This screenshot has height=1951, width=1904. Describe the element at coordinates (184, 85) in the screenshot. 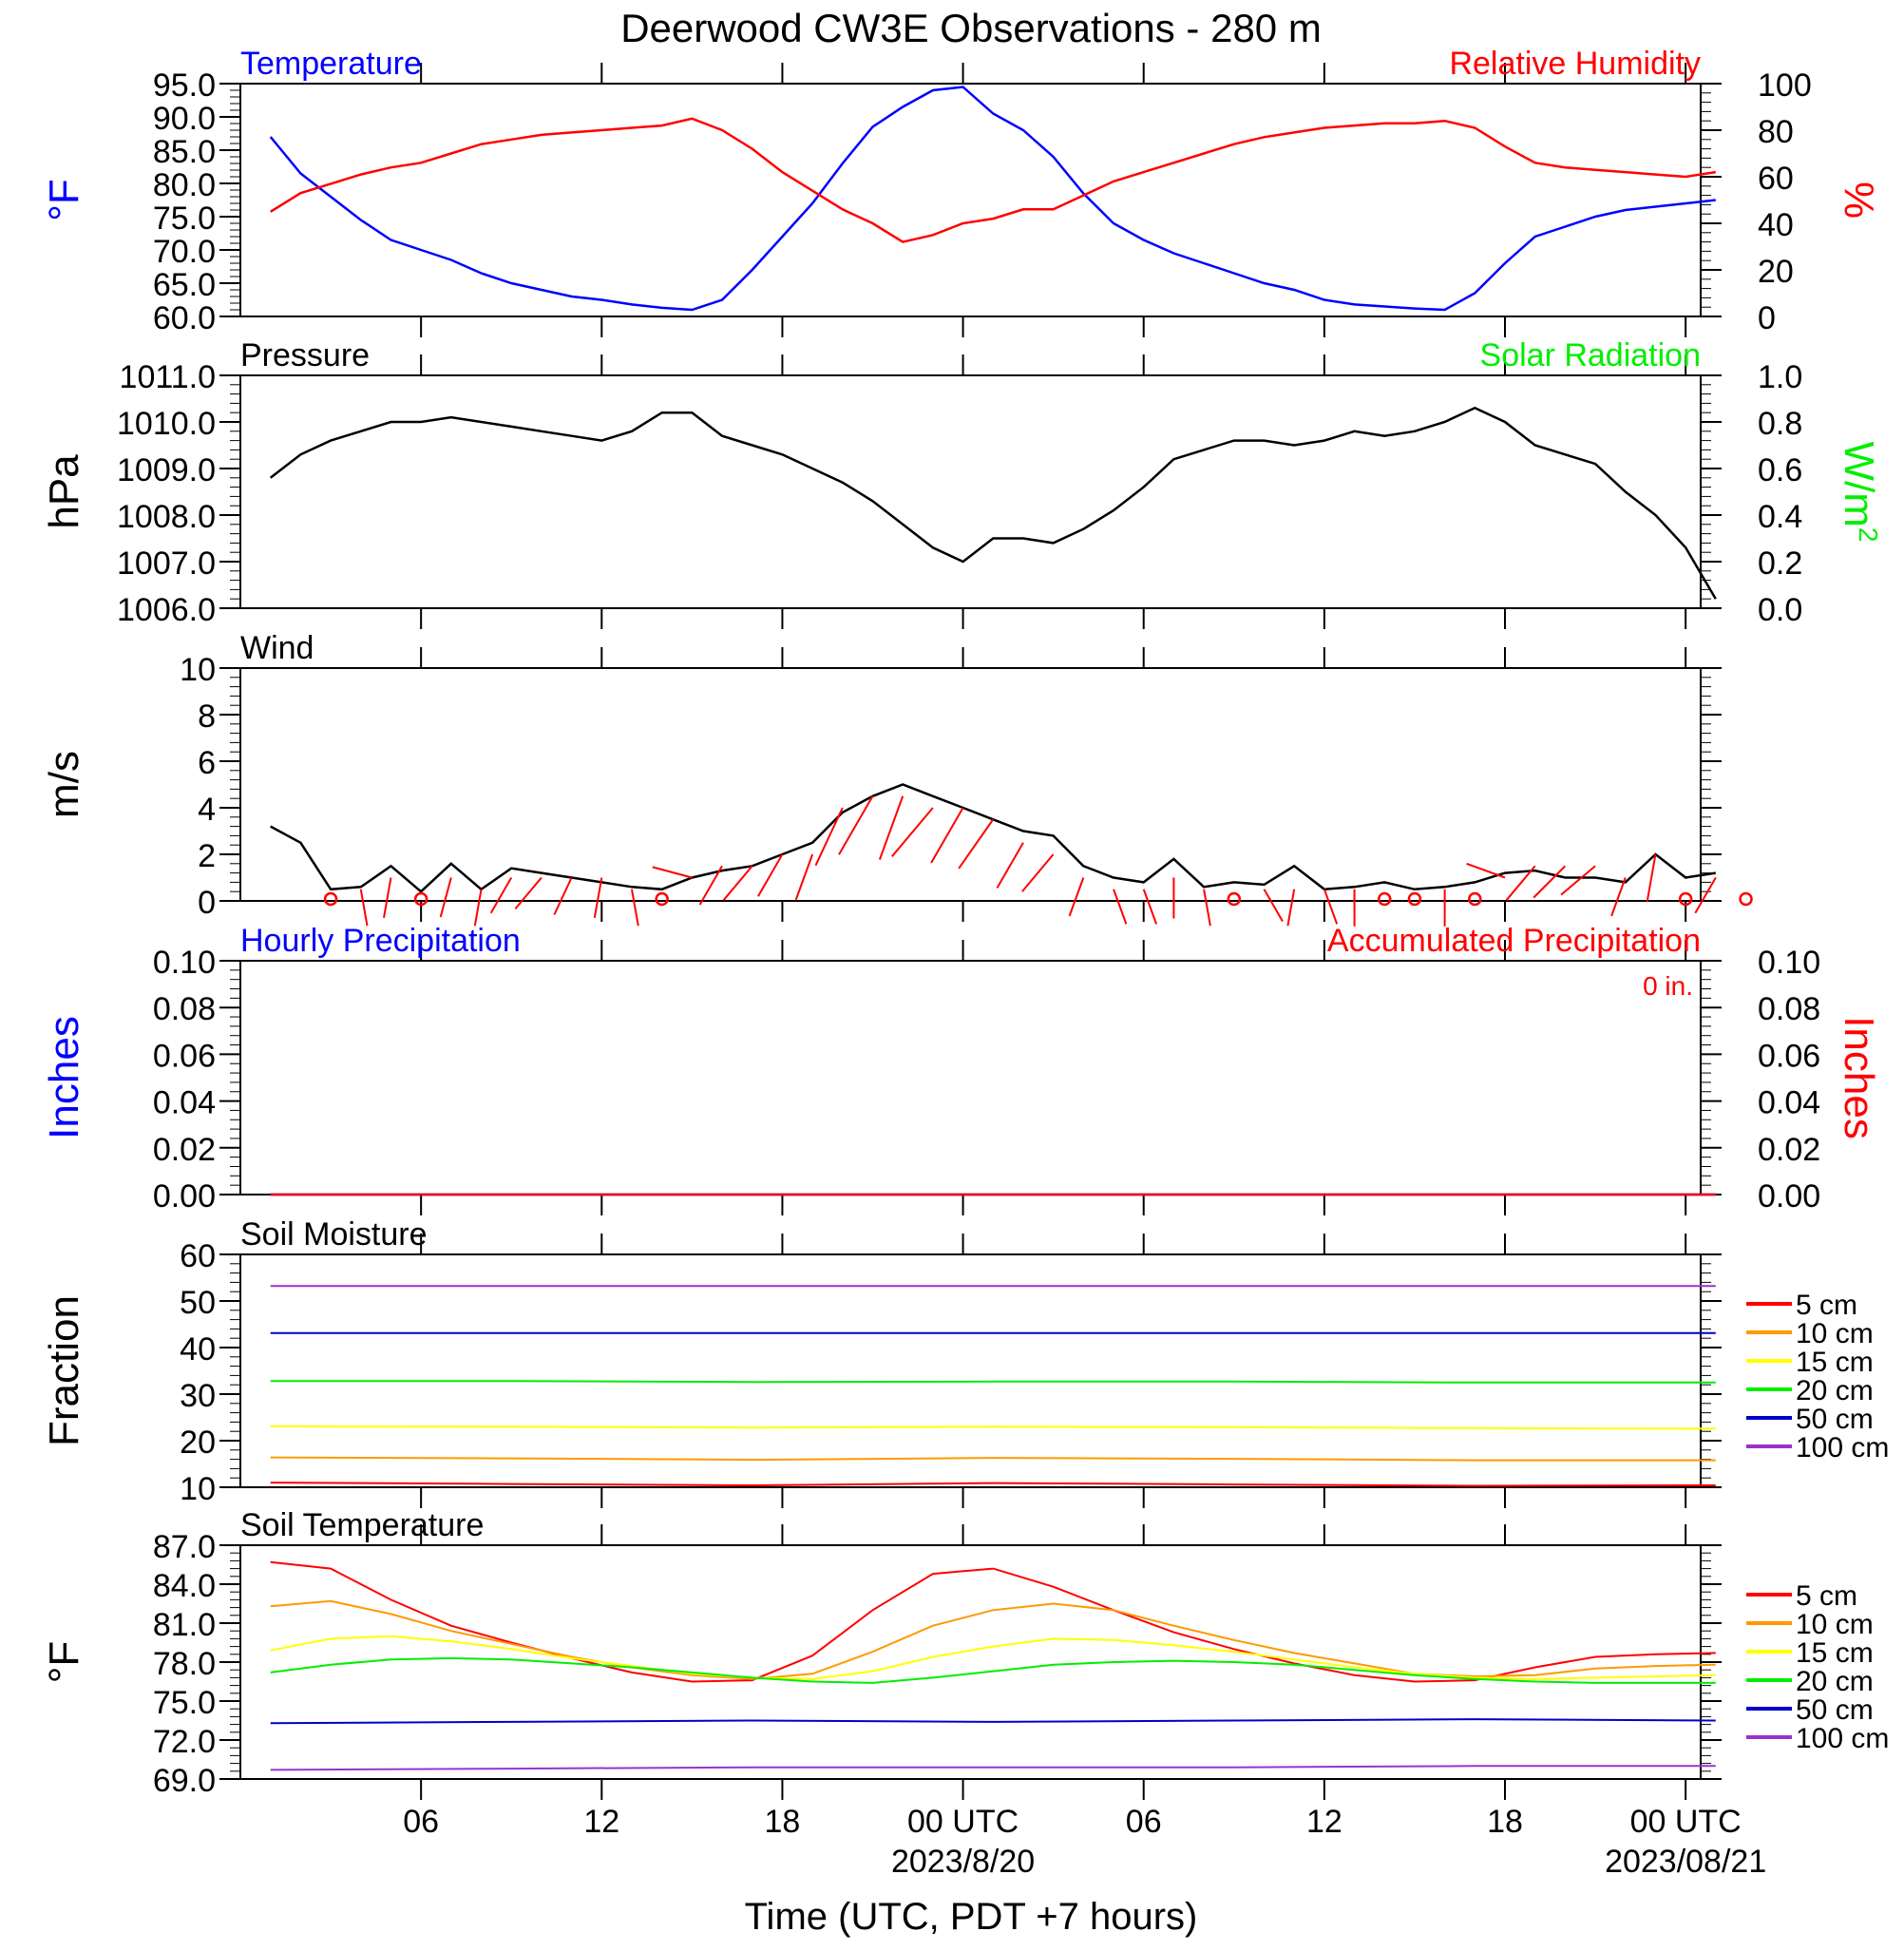

I see `y-tick-label: 95.0` at that location.